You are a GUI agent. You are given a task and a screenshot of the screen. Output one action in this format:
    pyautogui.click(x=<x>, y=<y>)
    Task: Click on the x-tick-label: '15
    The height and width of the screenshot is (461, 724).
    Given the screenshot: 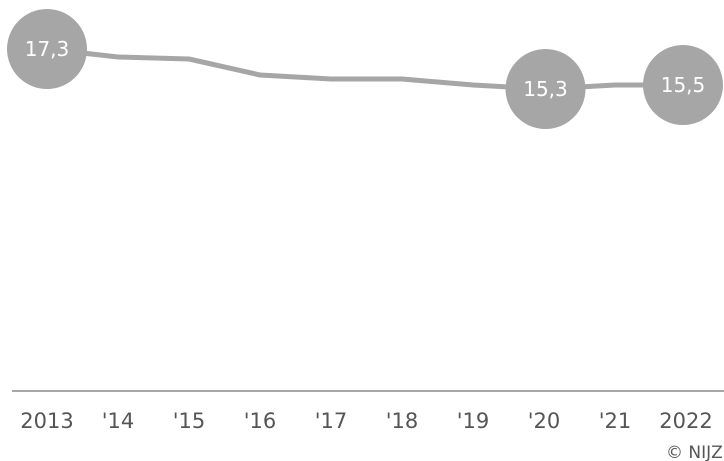 What is the action you would take?
    pyautogui.click(x=189, y=421)
    